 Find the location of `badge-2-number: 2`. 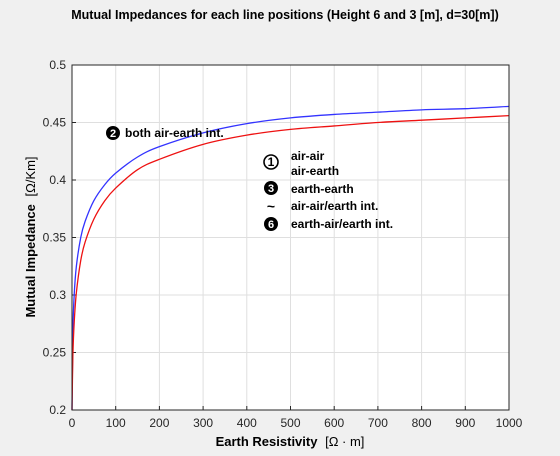

badge-2-number: 2 is located at coordinates (113, 134).